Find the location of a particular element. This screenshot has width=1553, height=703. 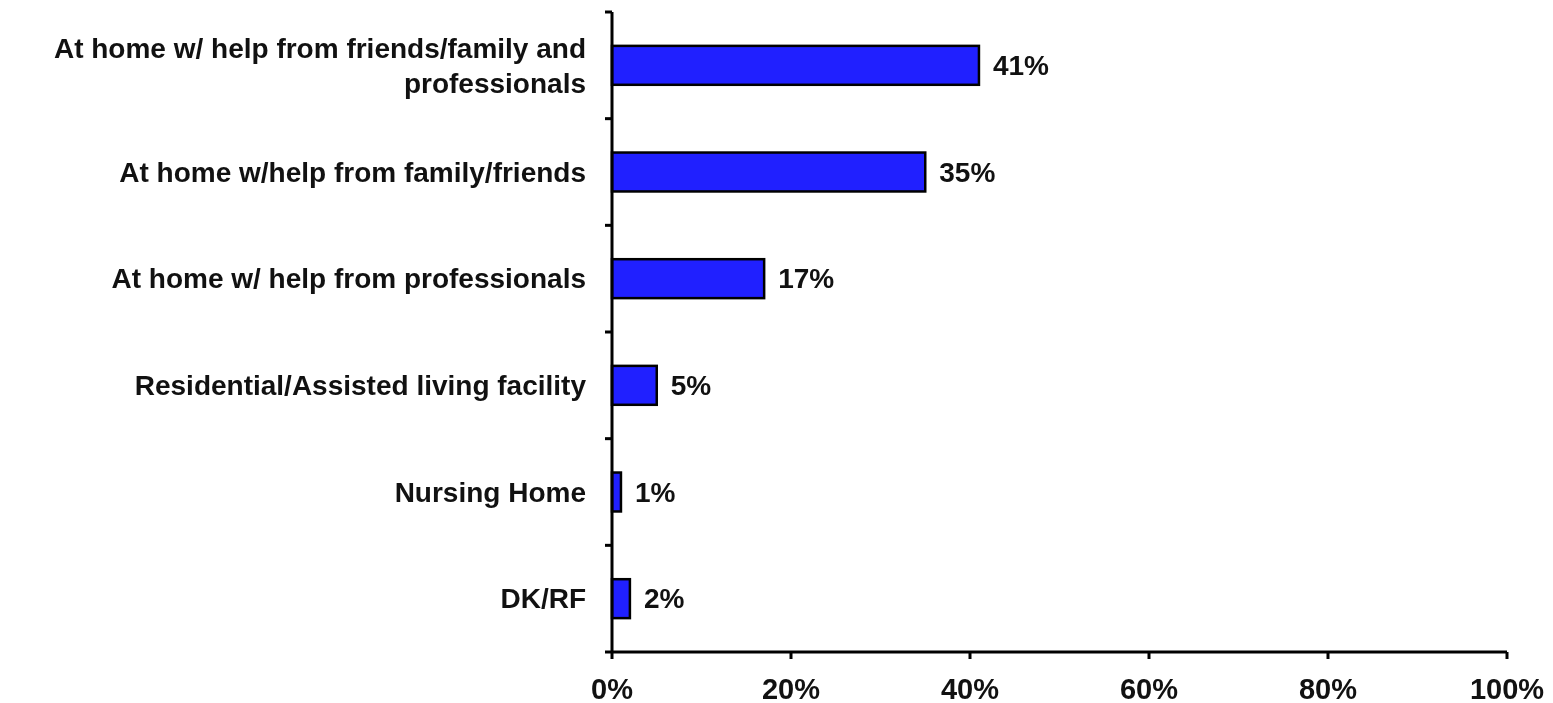

data-label: 1% is located at coordinates (655, 492).